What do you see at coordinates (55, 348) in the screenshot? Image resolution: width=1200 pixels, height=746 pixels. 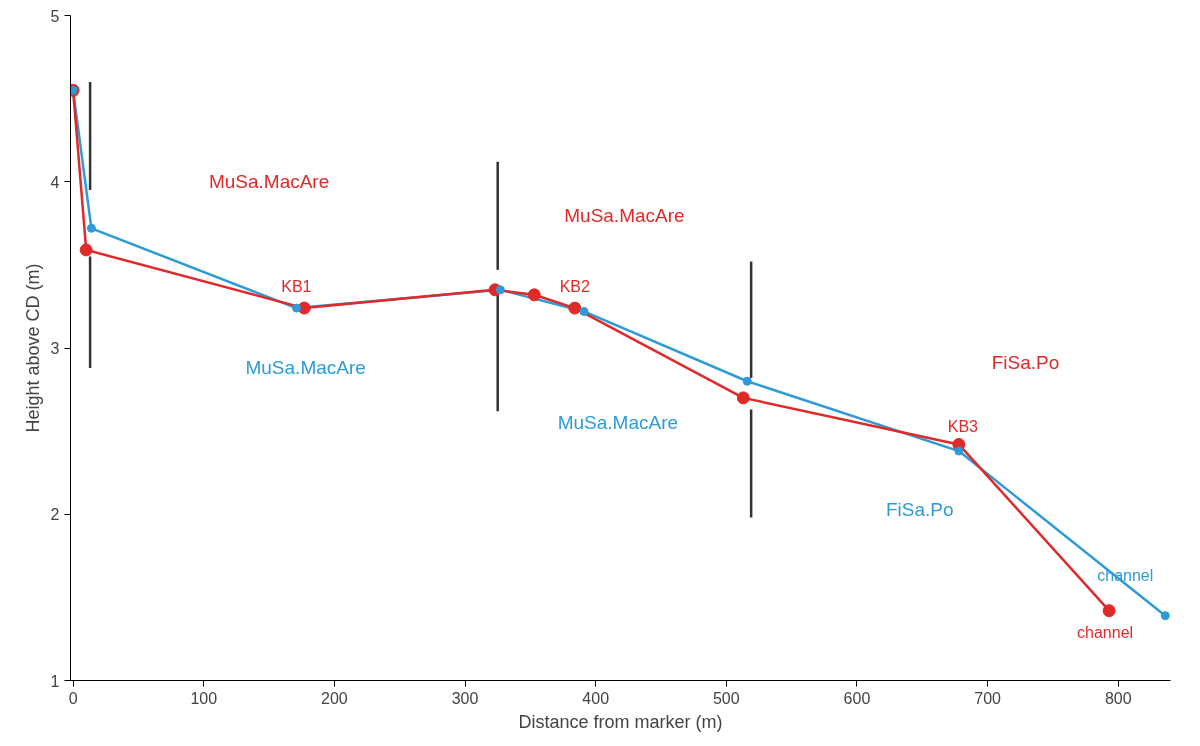 I see `y-tick-label: 3` at bounding box center [55, 348].